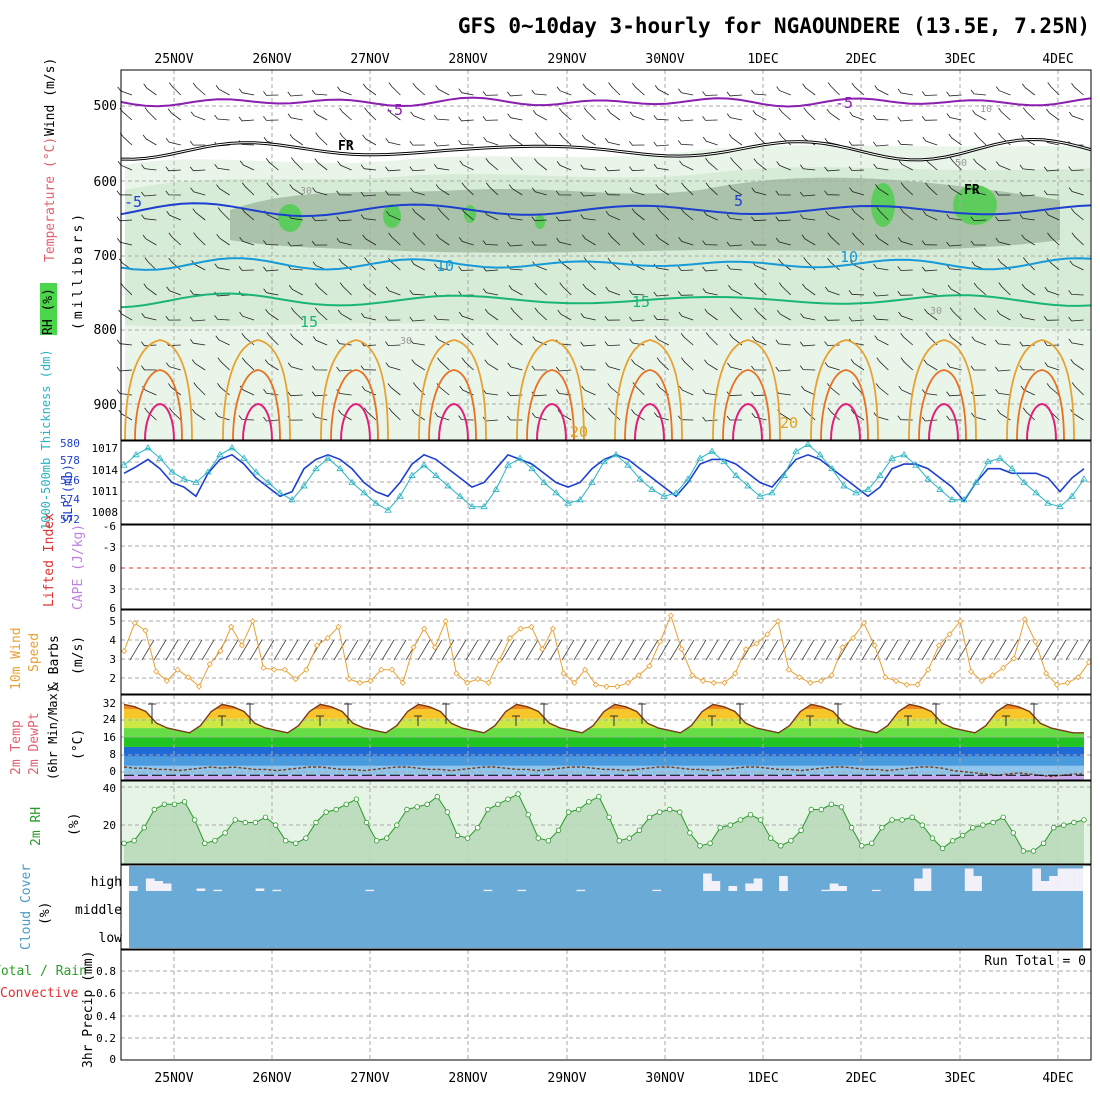 This screenshot has width=1100, height=1100. I want to click on temp-tick: 32, so click(109, 703).